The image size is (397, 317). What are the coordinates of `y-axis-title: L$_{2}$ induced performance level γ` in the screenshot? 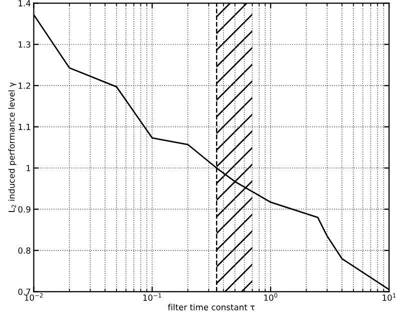 It's located at (12, 147).